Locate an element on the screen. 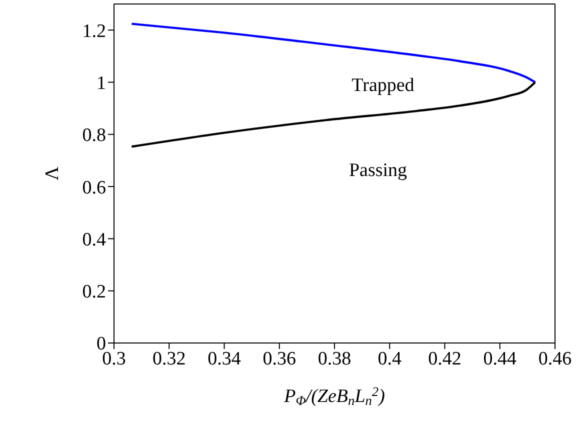  annotation: Trapped is located at coordinates (383, 86).